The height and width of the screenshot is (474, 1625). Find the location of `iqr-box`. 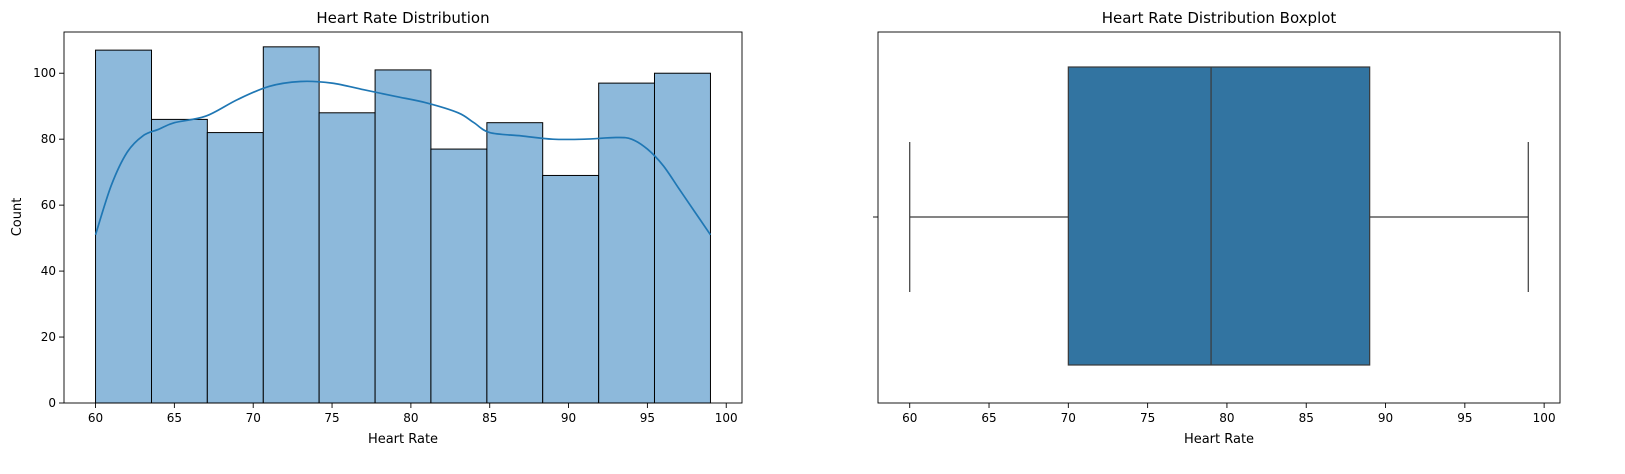

iqr-box is located at coordinates (1219, 216).